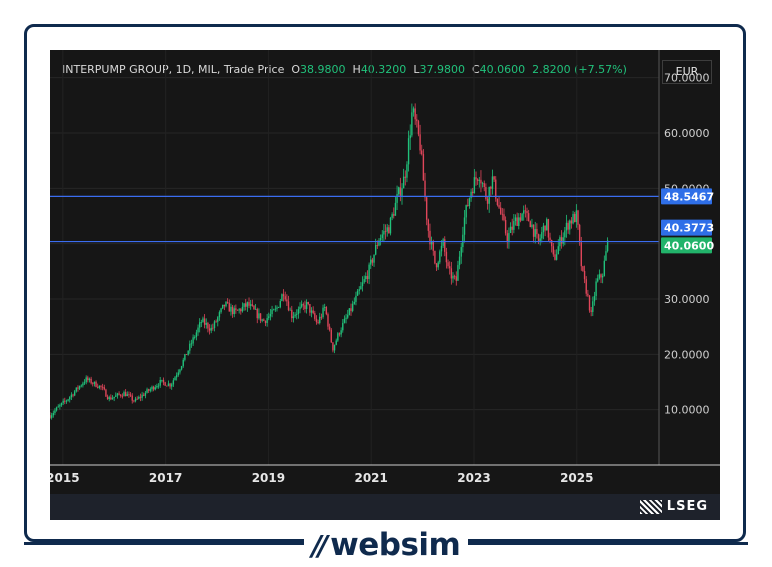 This screenshot has height=567, width=772. I want to click on x-tick-label: 2019, so click(268, 478).